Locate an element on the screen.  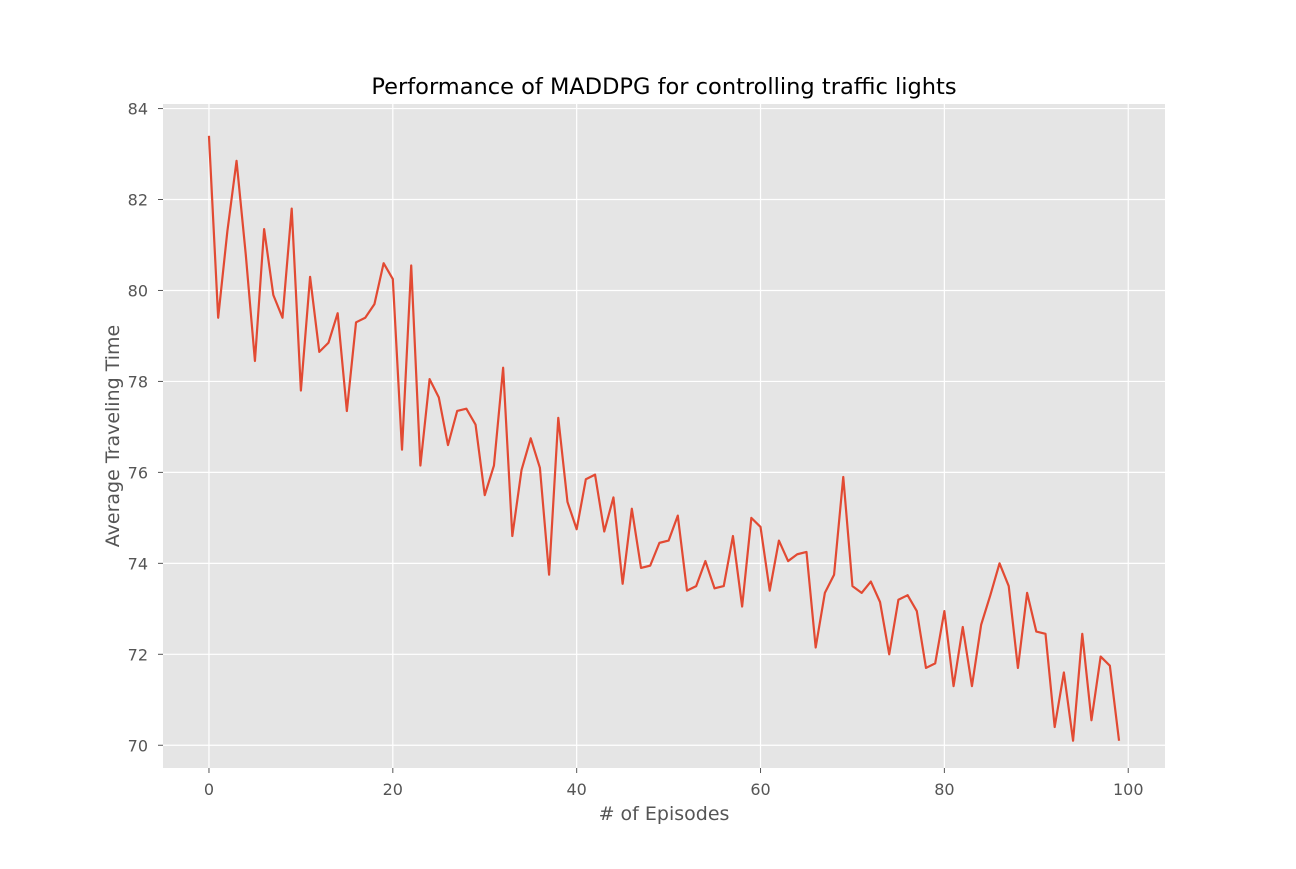
x-tick-label: 40 is located at coordinates (576, 789).